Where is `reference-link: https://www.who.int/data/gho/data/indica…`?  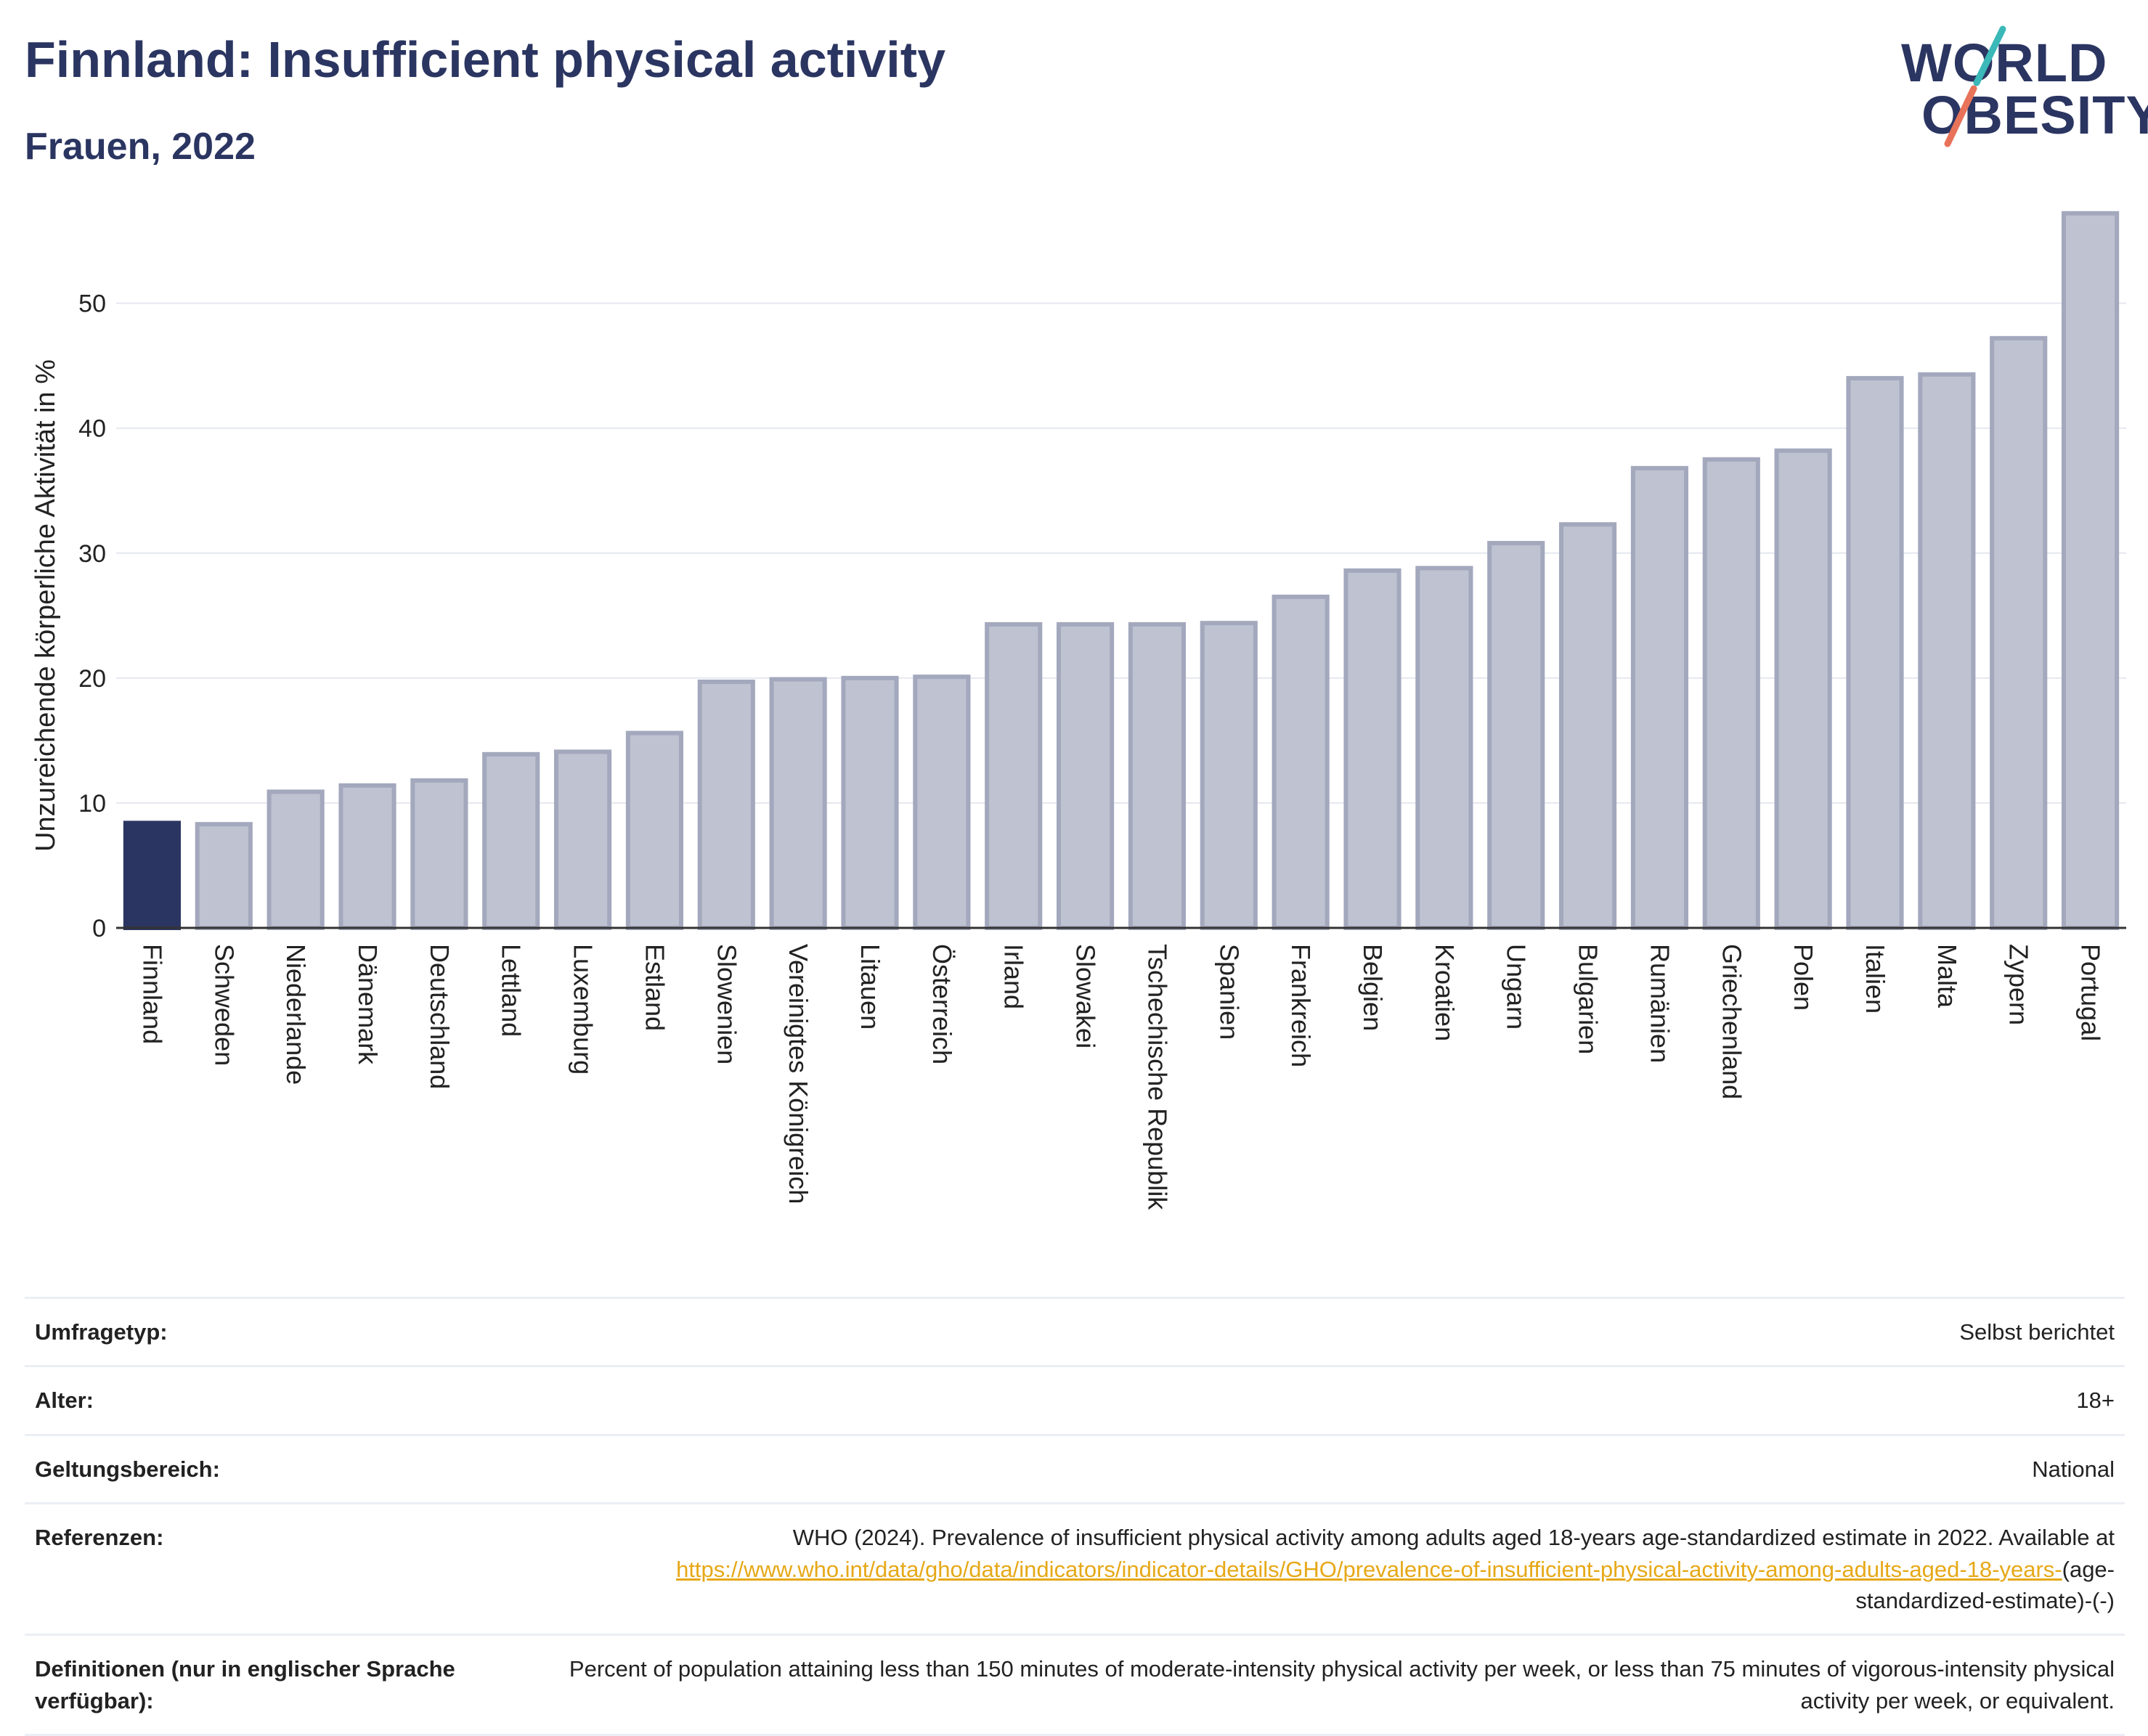
reference-link: https://www.who.int/data/gho/data/indica… is located at coordinates (1369, 1569).